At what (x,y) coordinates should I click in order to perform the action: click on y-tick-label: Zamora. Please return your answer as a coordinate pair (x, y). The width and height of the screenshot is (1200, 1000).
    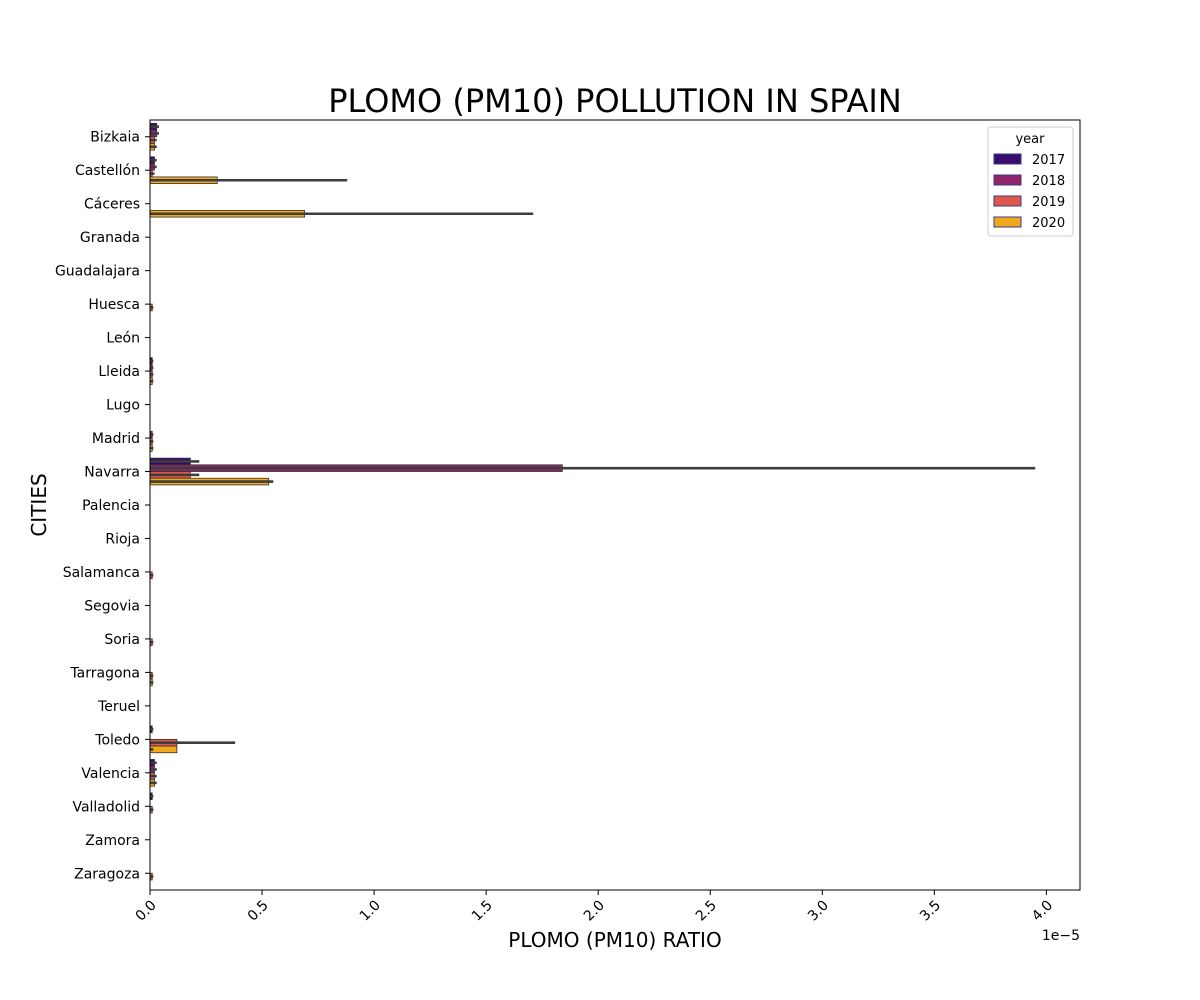
    Looking at the image, I should click on (112, 841).